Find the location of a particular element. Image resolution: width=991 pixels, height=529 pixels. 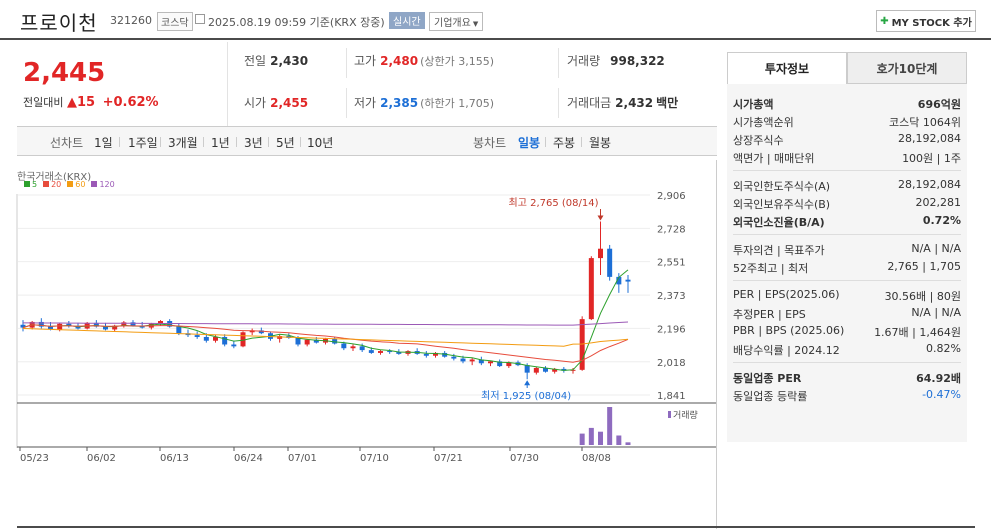

invest-row: 외국인소진율(B/A) 0.72% is located at coordinates (847, 223).